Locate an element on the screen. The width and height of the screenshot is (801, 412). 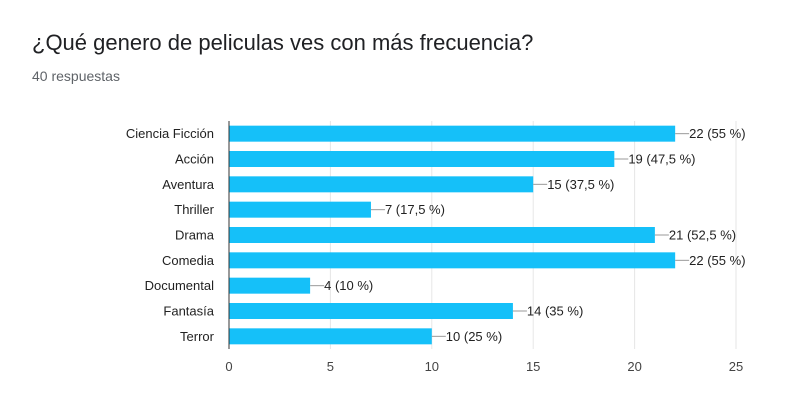
x-tick-label: 10 is located at coordinates (432, 366).